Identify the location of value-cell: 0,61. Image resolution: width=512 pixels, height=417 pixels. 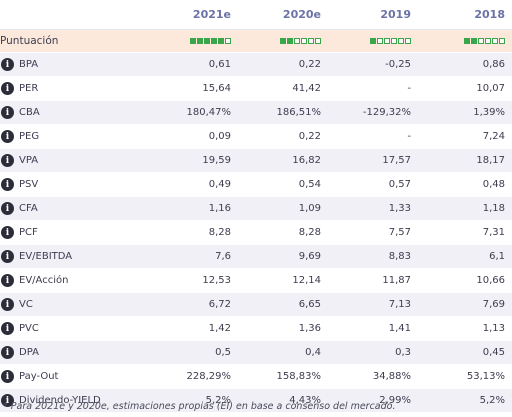
(219, 64).